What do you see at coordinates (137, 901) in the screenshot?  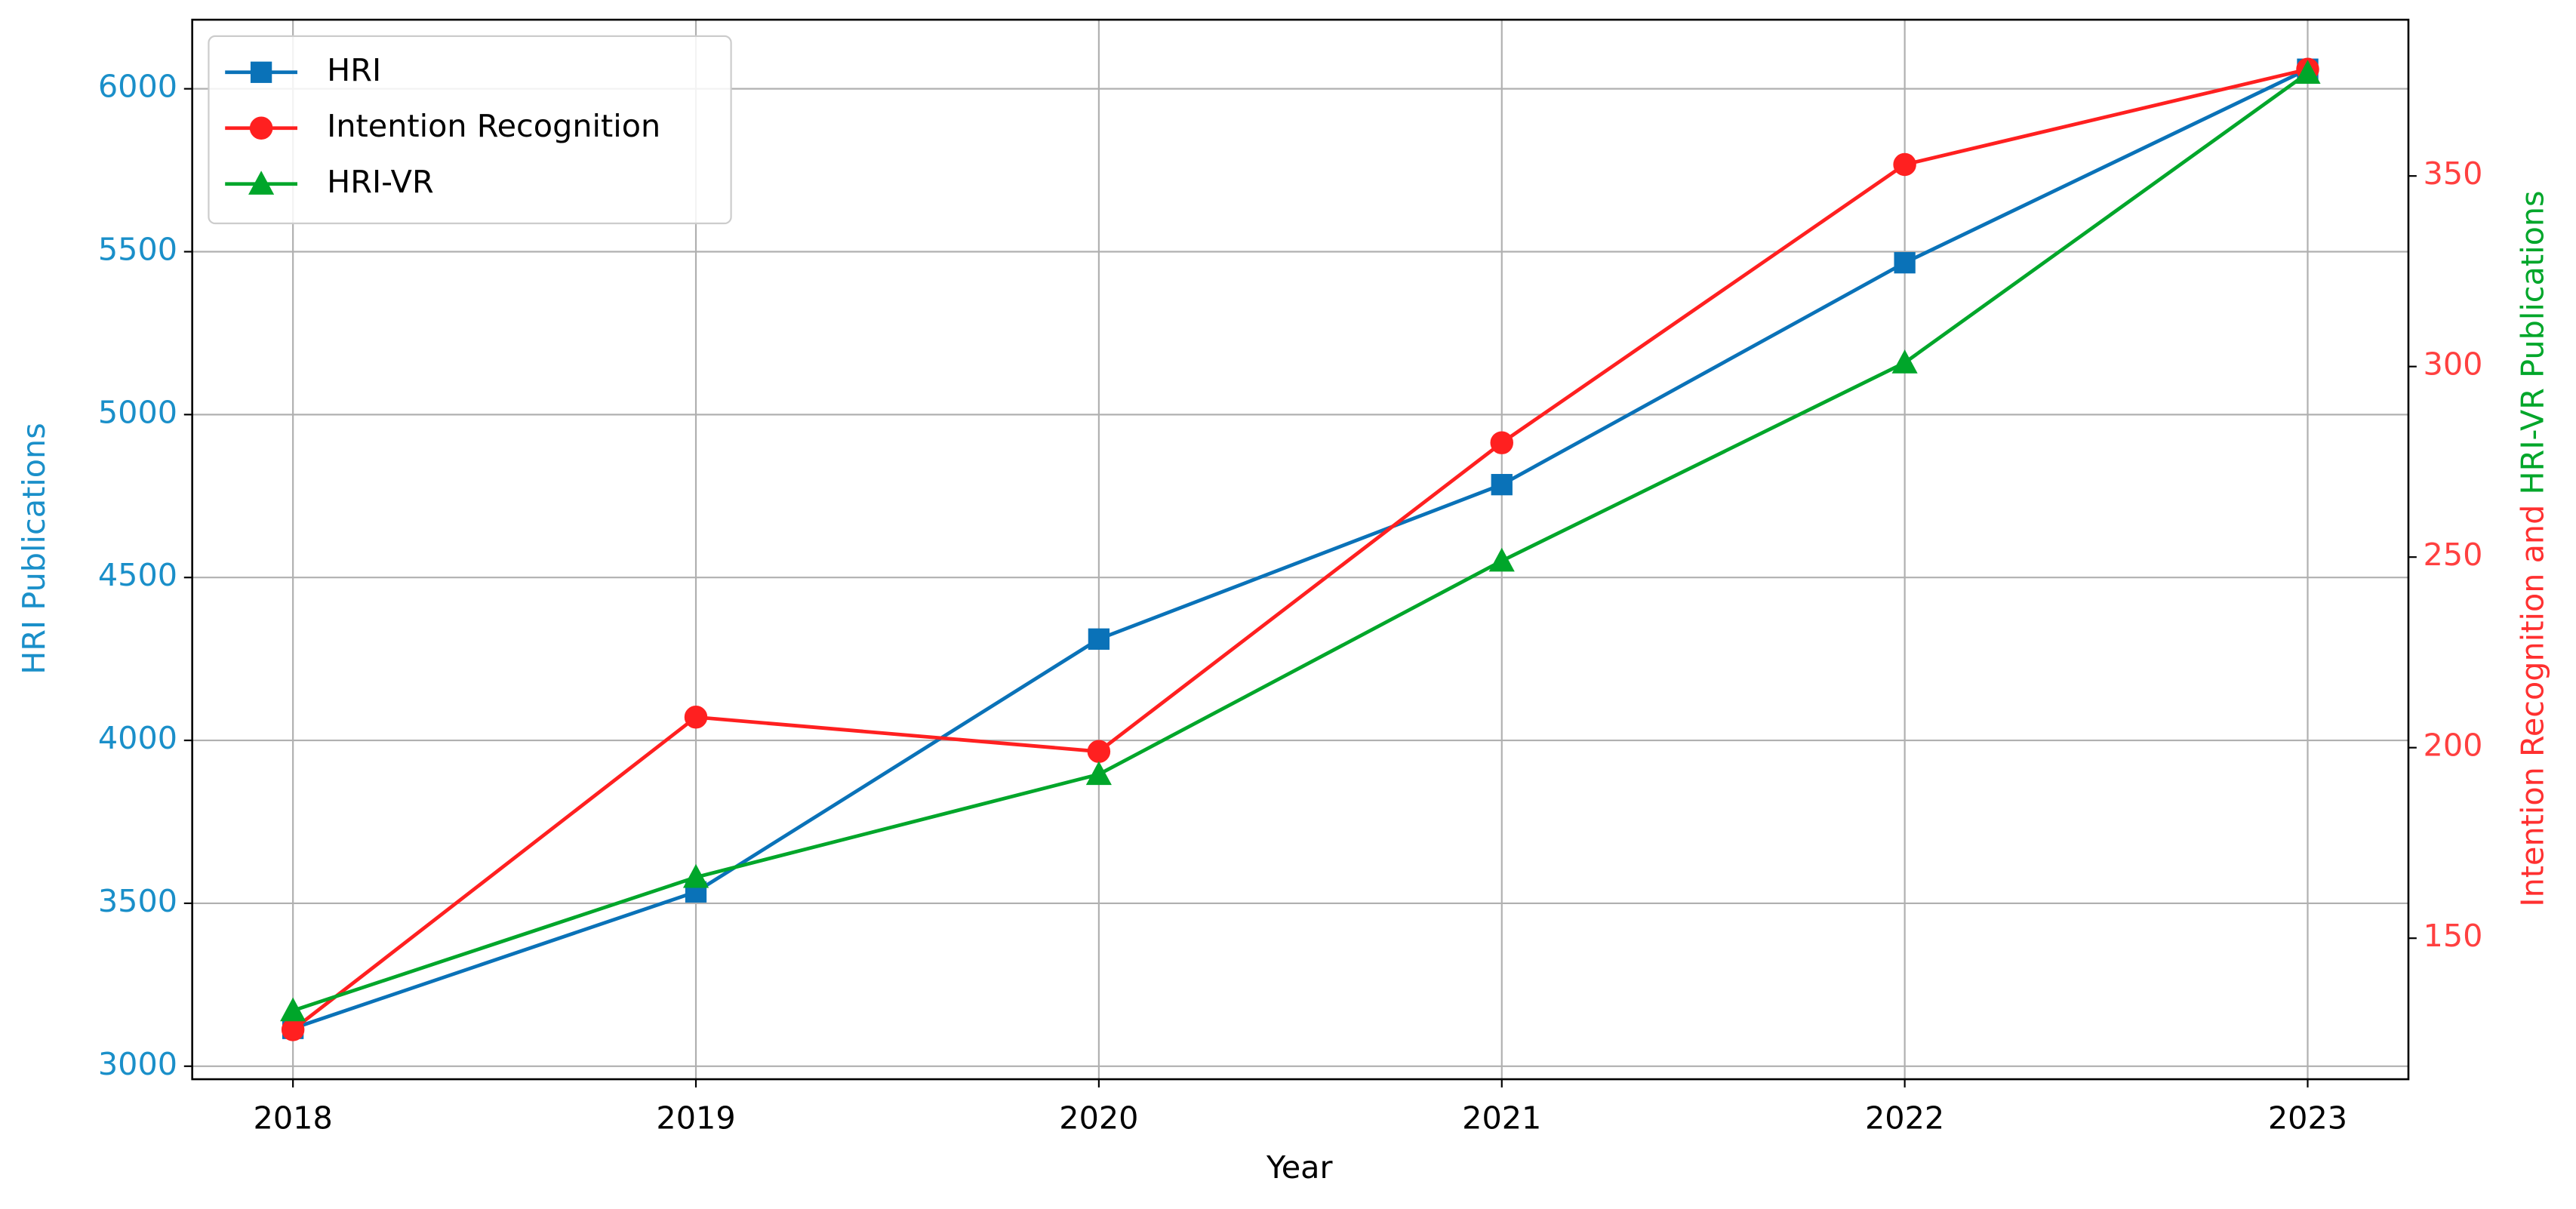 I see `y-tick-label: 3500` at bounding box center [137, 901].